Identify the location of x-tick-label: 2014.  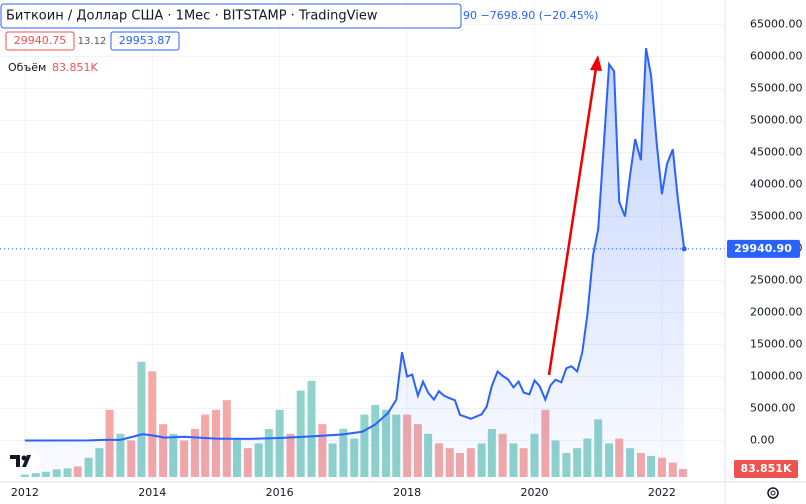
(152, 492).